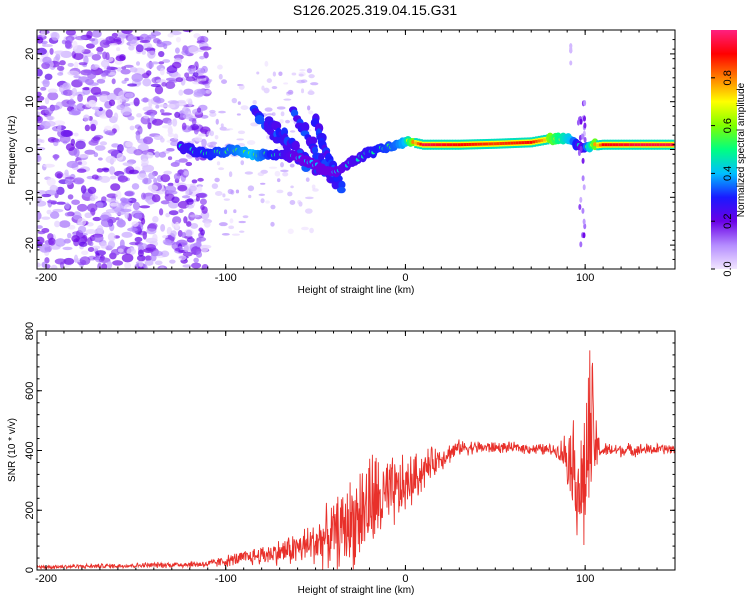 The height and width of the screenshot is (600, 750). What do you see at coordinates (728, 125) in the screenshot?
I see `colorbar-tick-label: 0.6` at bounding box center [728, 125].